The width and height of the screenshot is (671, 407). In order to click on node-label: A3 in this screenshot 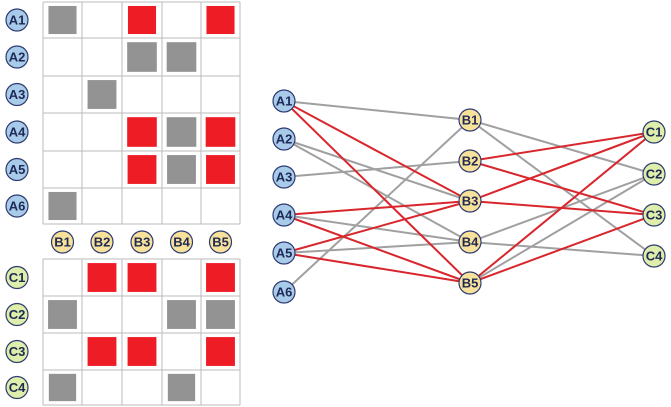, I will do `click(284, 177)`.